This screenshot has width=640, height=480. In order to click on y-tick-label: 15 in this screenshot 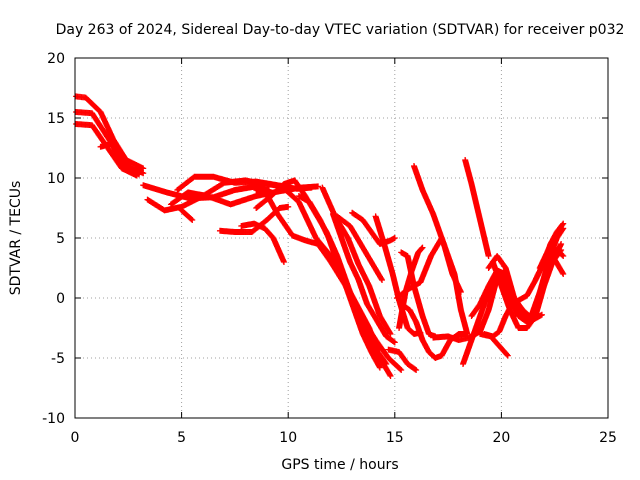, I will do `click(56, 119)`.